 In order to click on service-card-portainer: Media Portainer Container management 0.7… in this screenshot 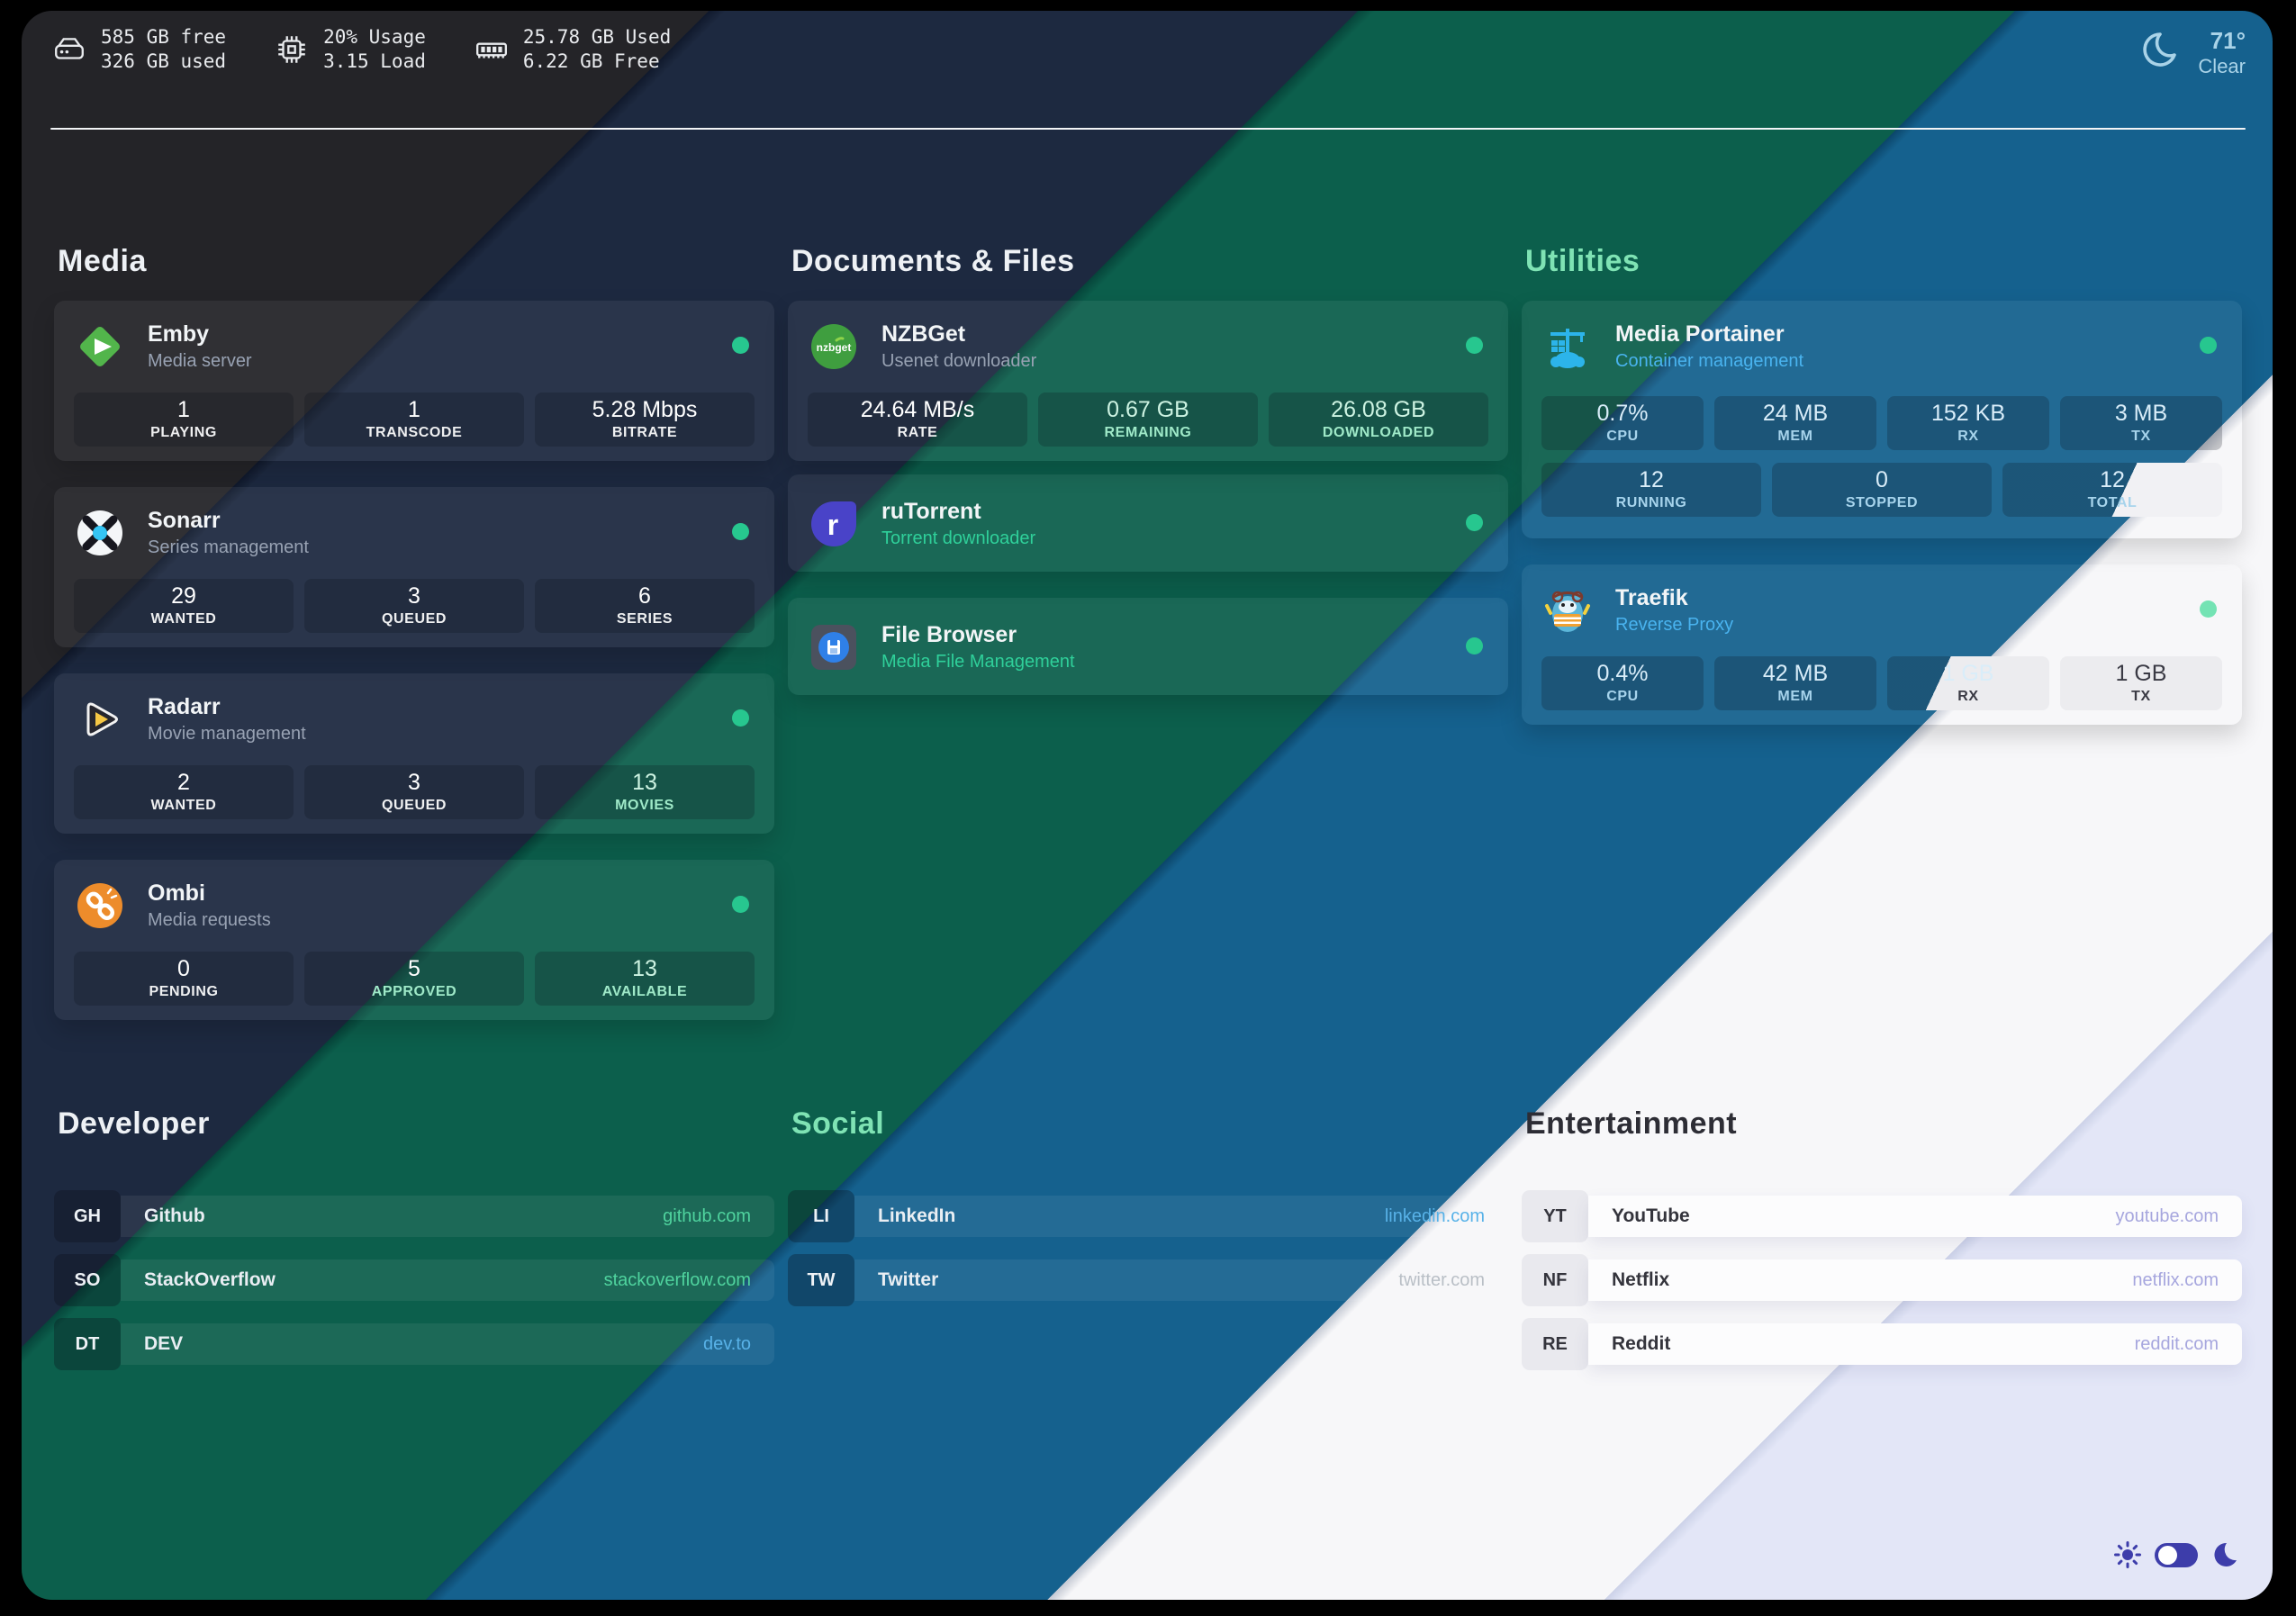, I will do `click(1882, 419)`.